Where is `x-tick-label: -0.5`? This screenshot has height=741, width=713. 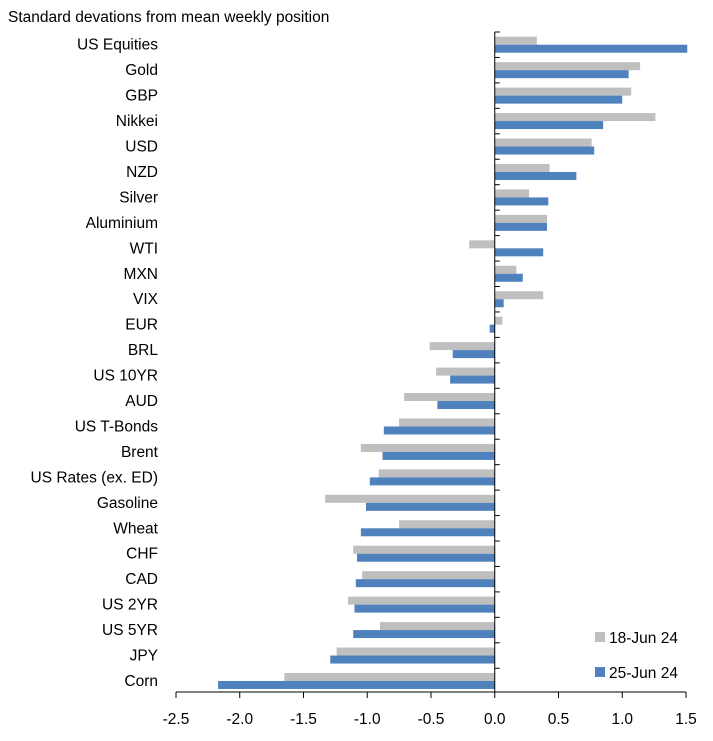
x-tick-label: -0.5 is located at coordinates (431, 719).